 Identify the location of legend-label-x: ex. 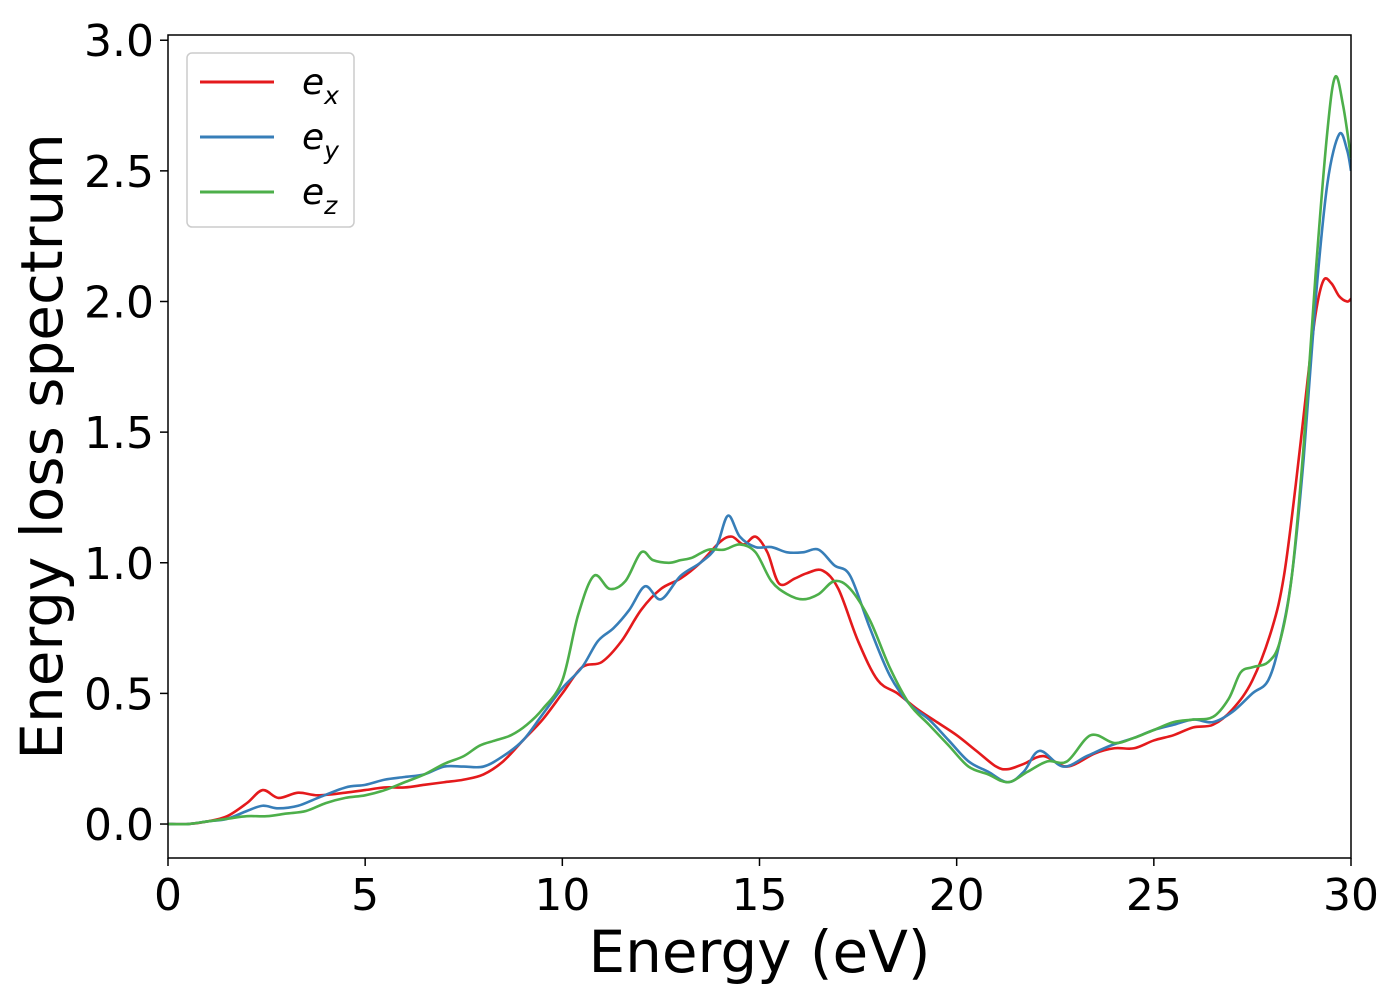
(320, 86).